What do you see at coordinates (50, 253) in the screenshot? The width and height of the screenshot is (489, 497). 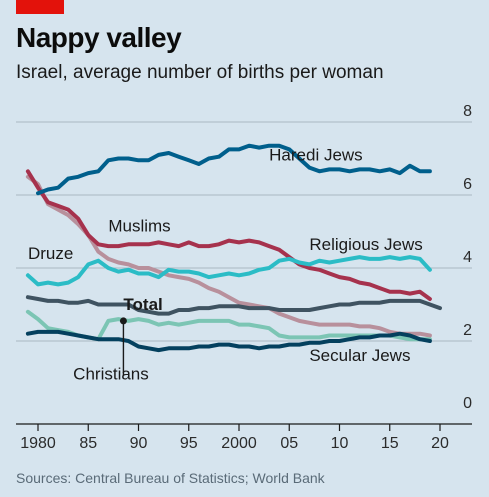 I see `series-label-druze: Druze` at bounding box center [50, 253].